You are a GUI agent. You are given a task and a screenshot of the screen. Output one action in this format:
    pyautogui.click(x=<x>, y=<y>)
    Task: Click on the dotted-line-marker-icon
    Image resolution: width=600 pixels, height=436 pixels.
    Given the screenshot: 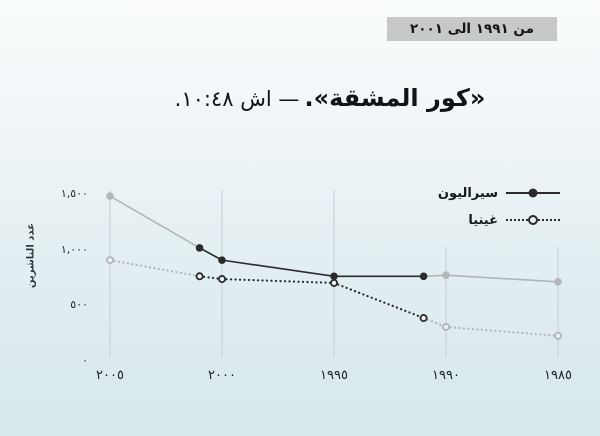 What is the action you would take?
    pyautogui.click(x=533, y=220)
    